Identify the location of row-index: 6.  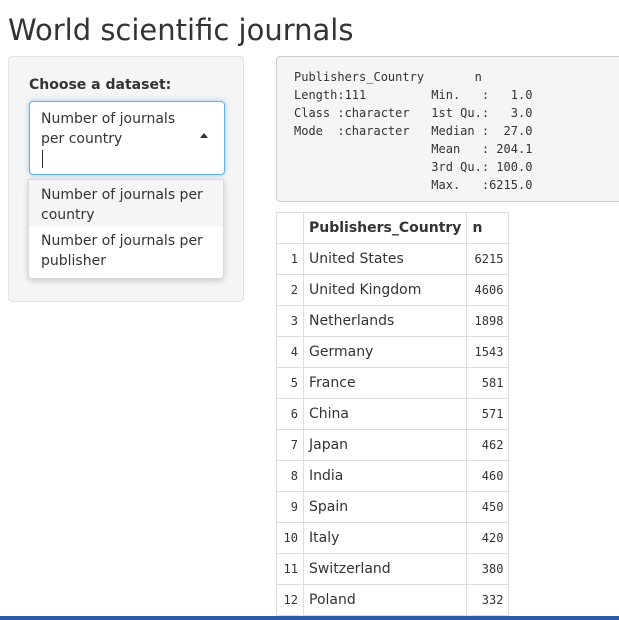
(290, 414).